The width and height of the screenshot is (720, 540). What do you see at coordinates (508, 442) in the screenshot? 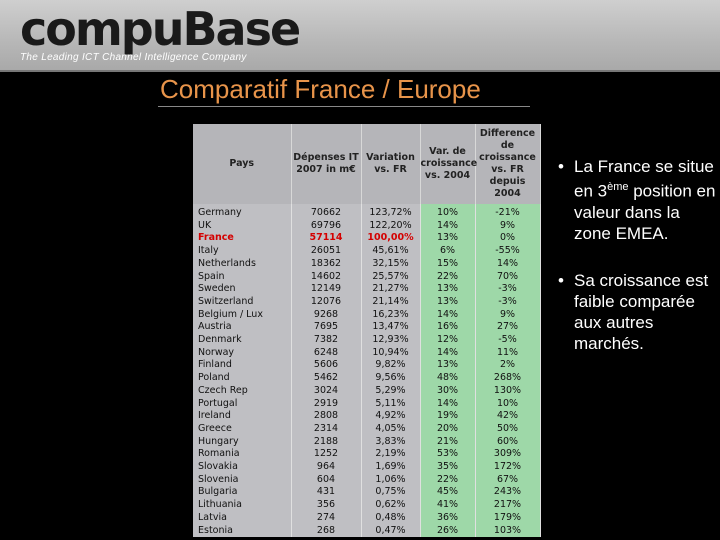
I see `cell-difference: 60%` at bounding box center [508, 442].